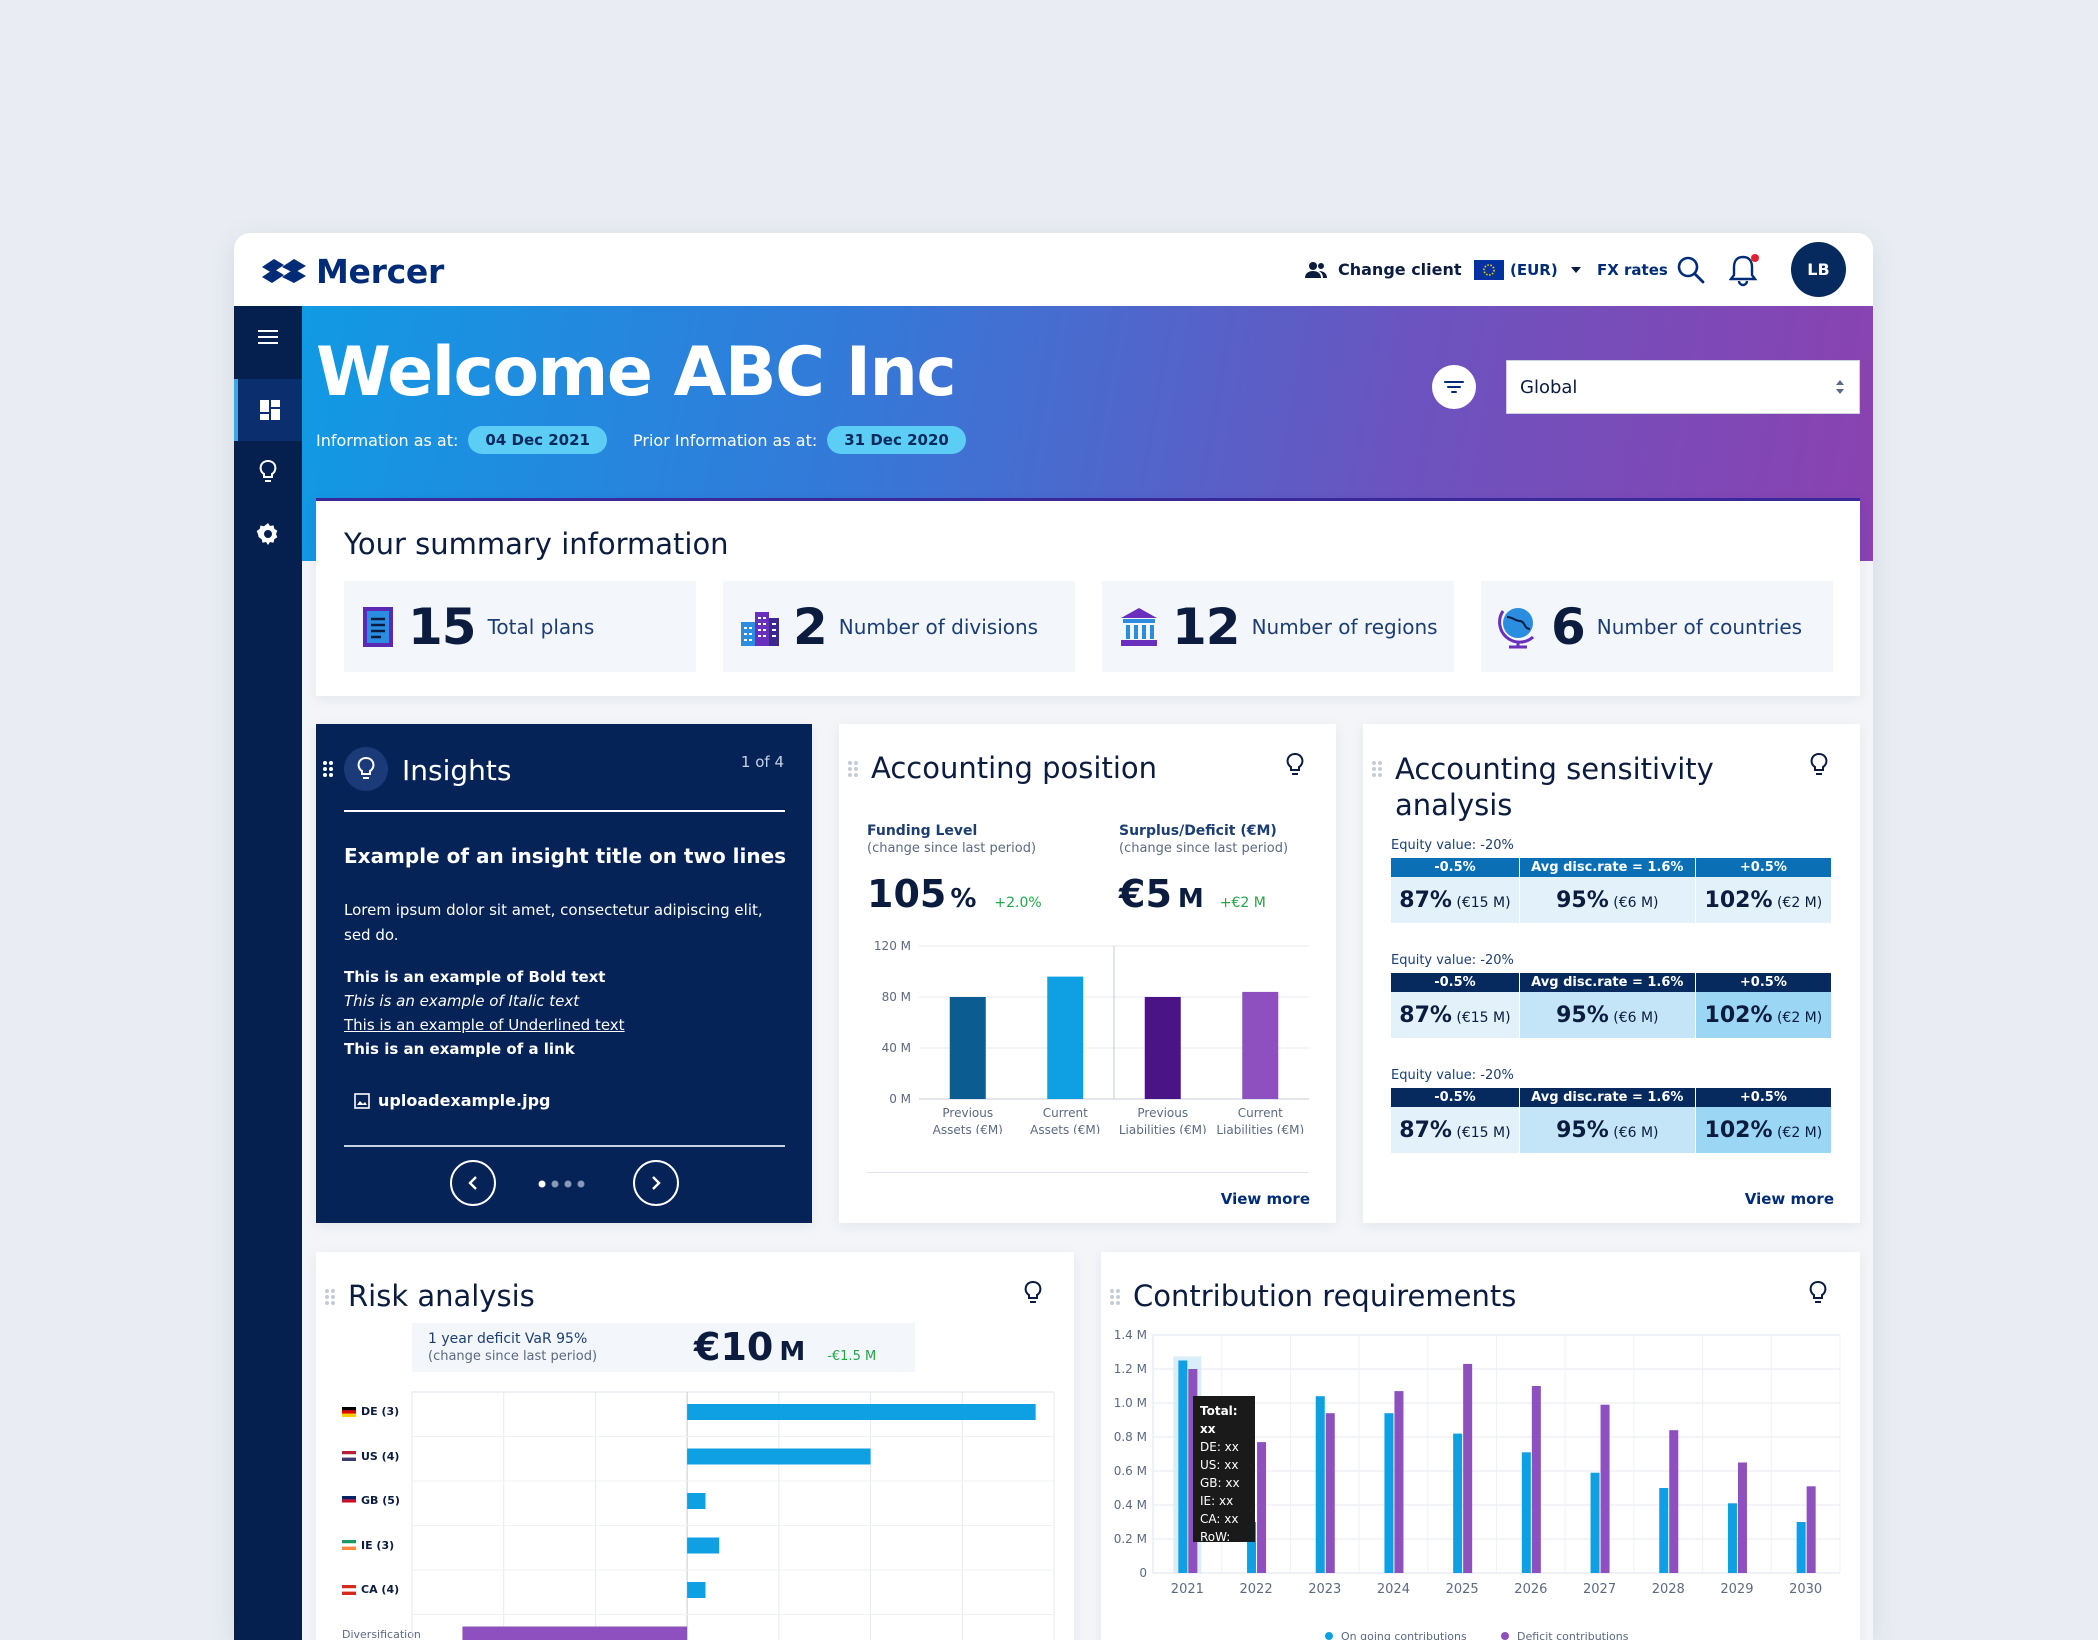  What do you see at coordinates (1528, 269) in the screenshot?
I see `currency-dropdown: (EUR)` at bounding box center [1528, 269].